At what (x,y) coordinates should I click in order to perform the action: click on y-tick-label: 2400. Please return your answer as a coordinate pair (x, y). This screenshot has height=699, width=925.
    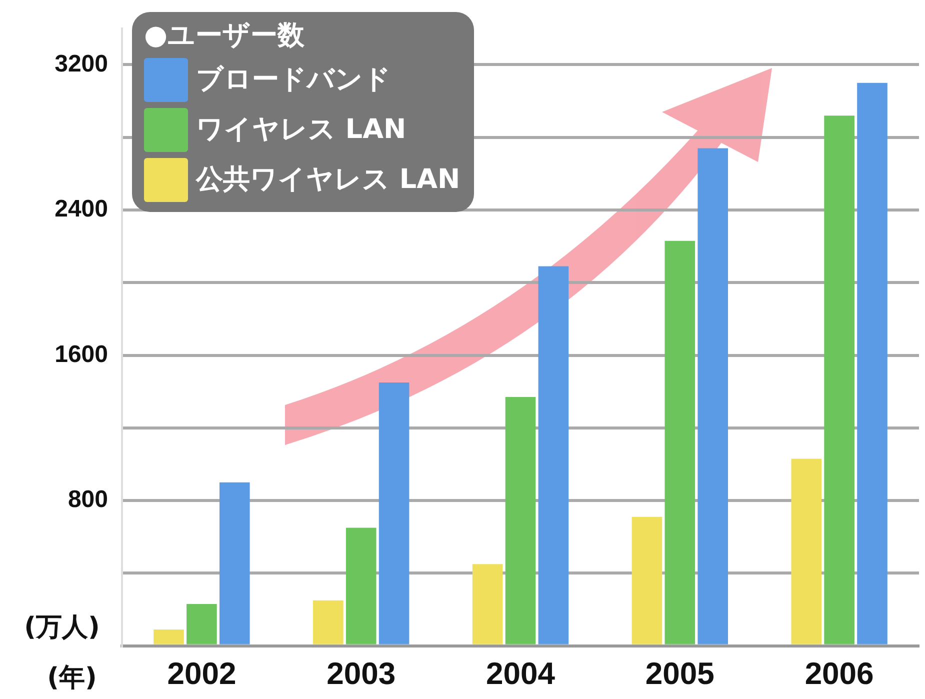
    Looking at the image, I should click on (81, 209).